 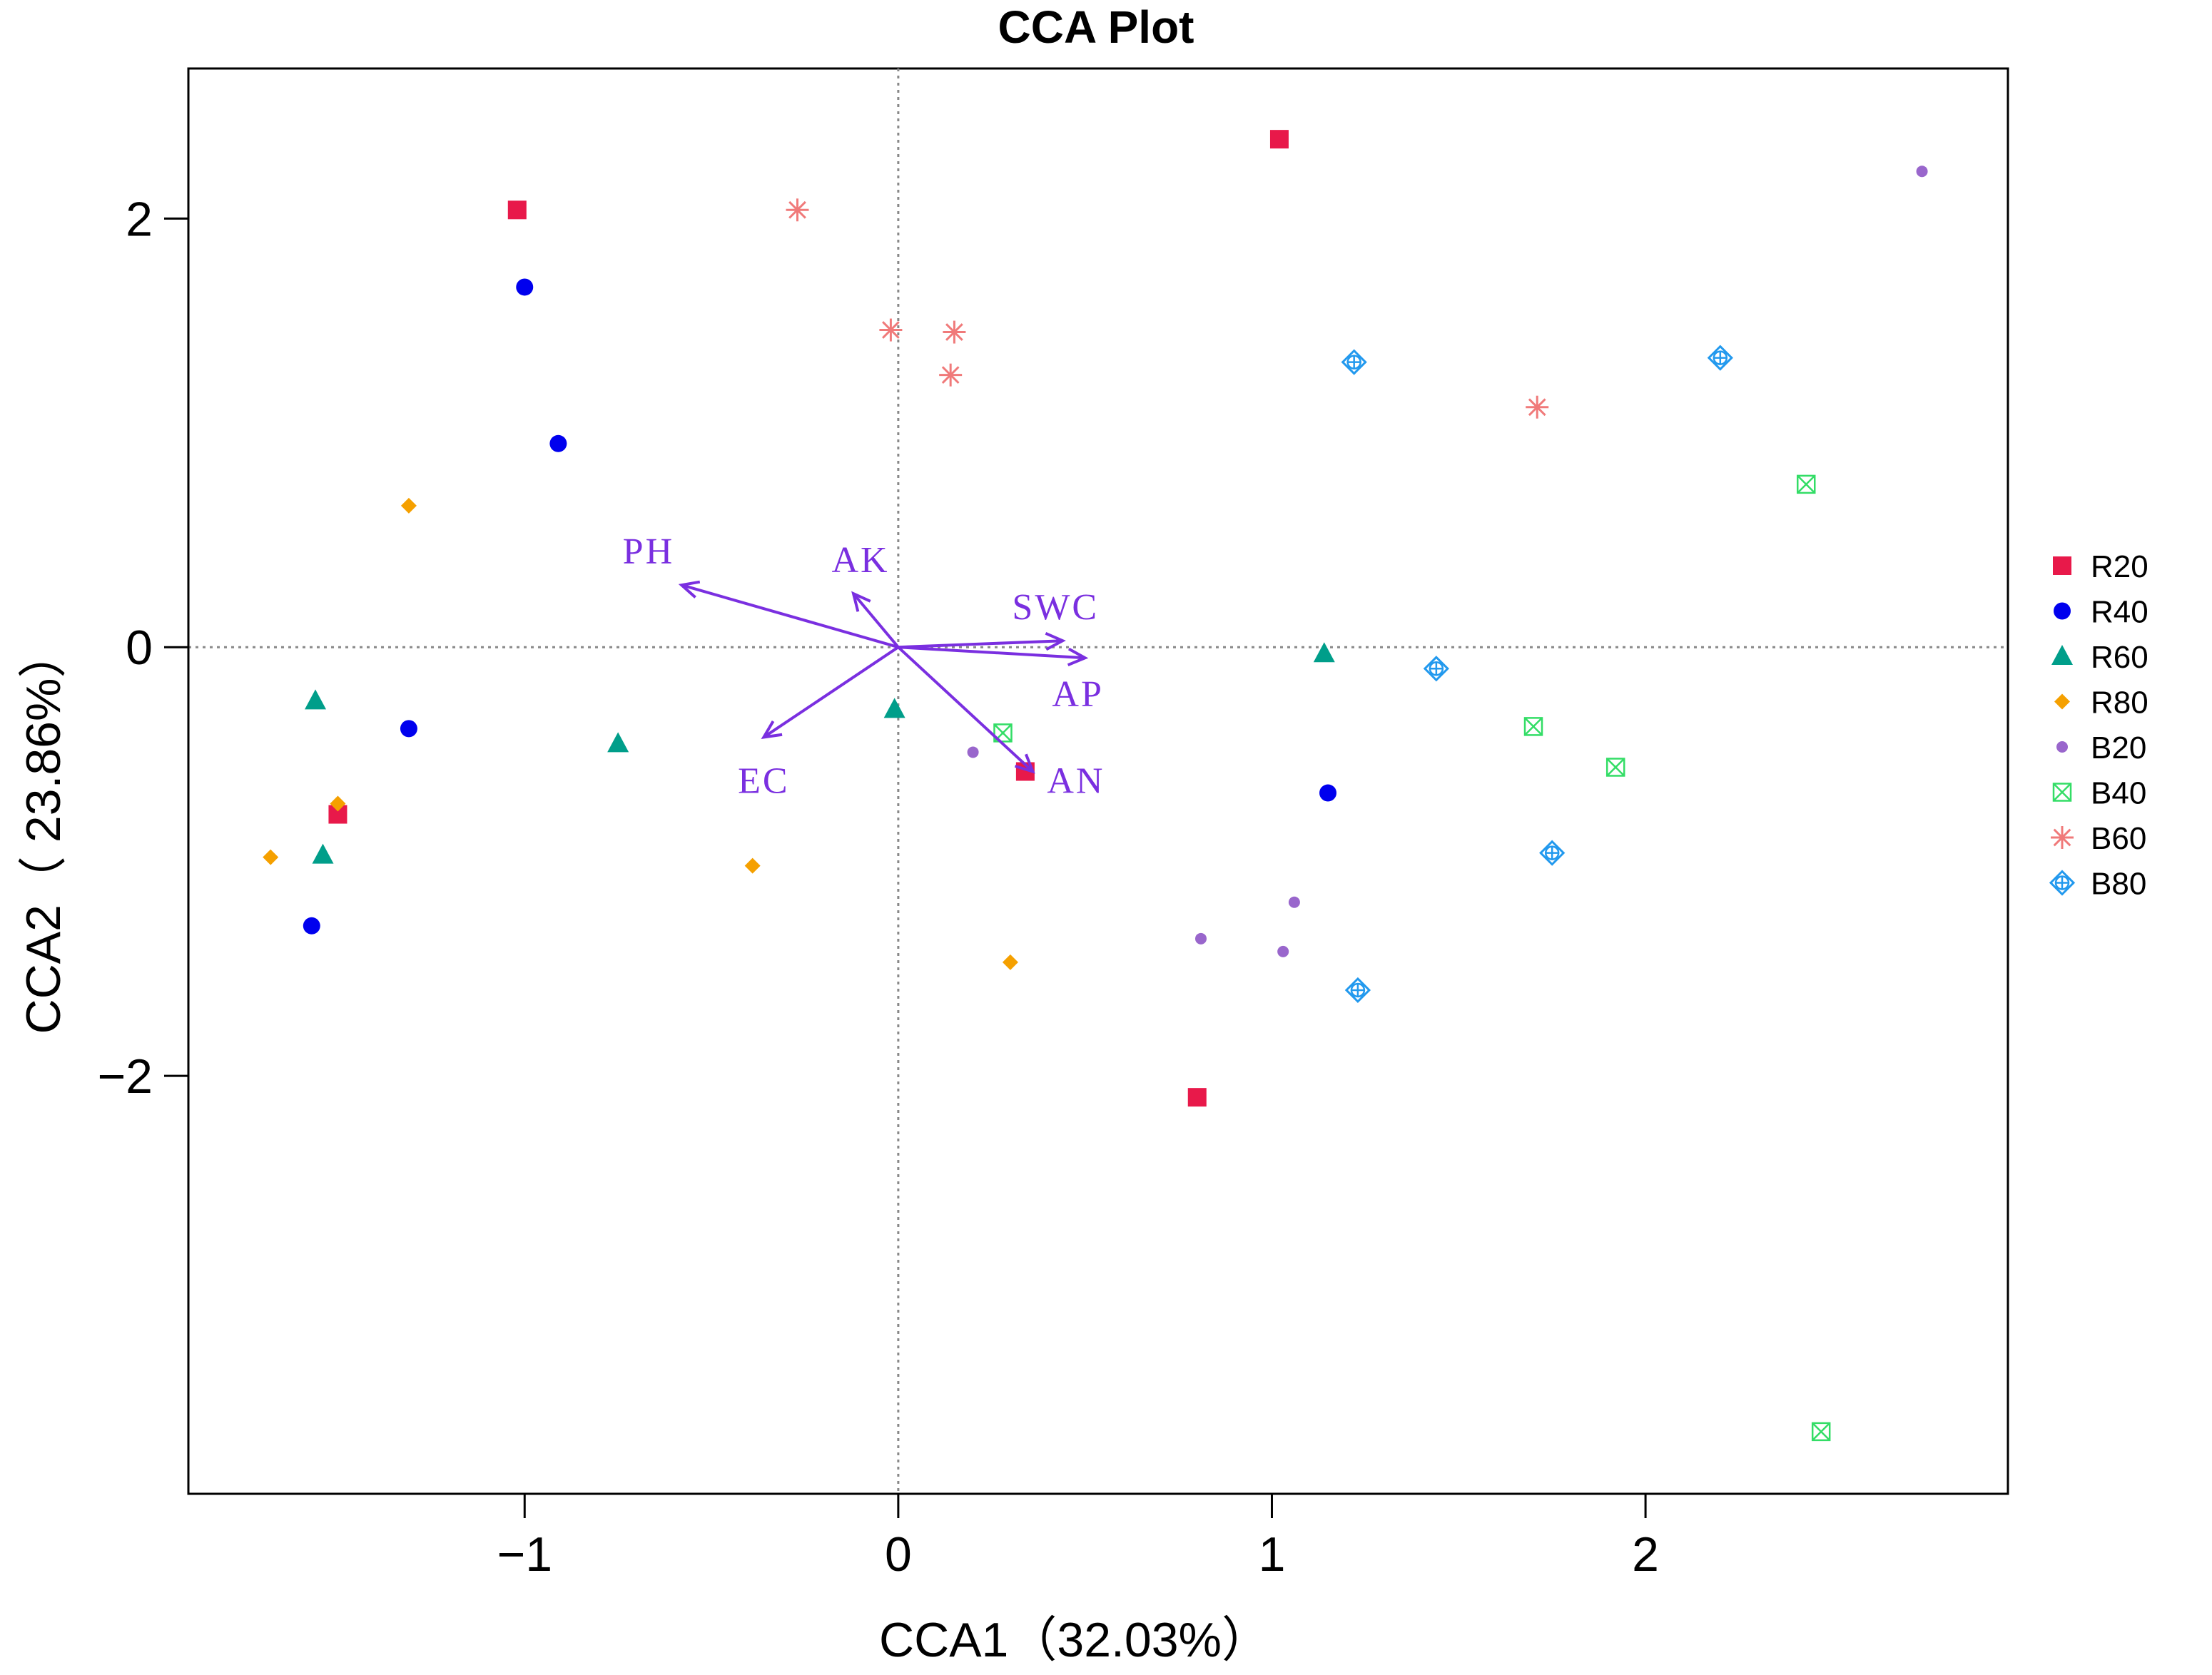 What do you see at coordinates (818, 724) in the screenshot?
I see `arrow-ec: EC` at bounding box center [818, 724].